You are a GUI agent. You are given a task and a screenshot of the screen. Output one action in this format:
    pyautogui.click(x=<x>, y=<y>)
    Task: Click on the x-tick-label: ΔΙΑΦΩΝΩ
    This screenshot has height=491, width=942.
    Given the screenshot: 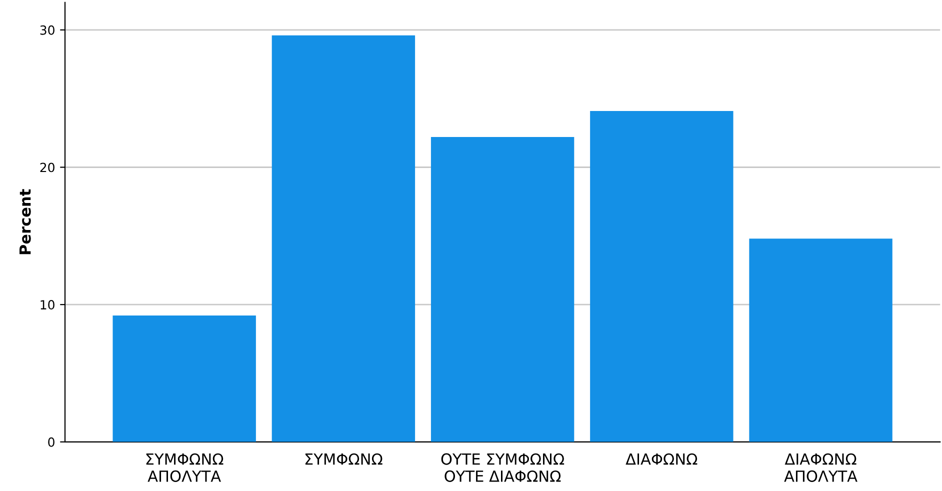 What is the action you would take?
    pyautogui.click(x=662, y=459)
    